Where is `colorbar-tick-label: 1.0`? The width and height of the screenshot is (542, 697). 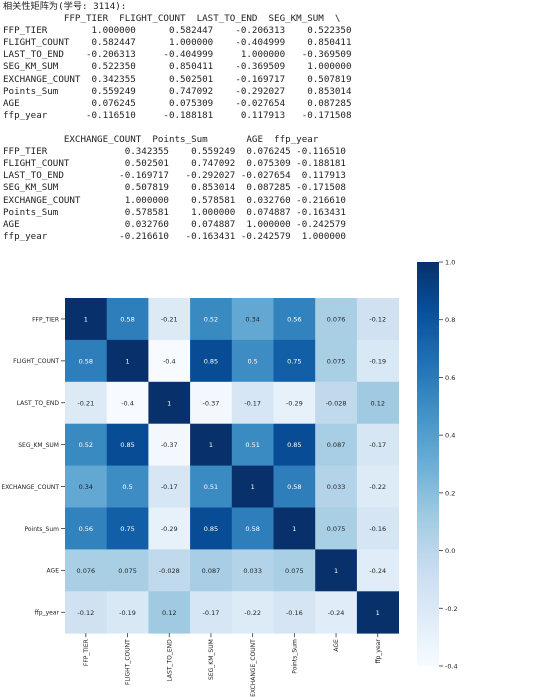
colorbar-tick-label: 1.0 is located at coordinates (450, 263).